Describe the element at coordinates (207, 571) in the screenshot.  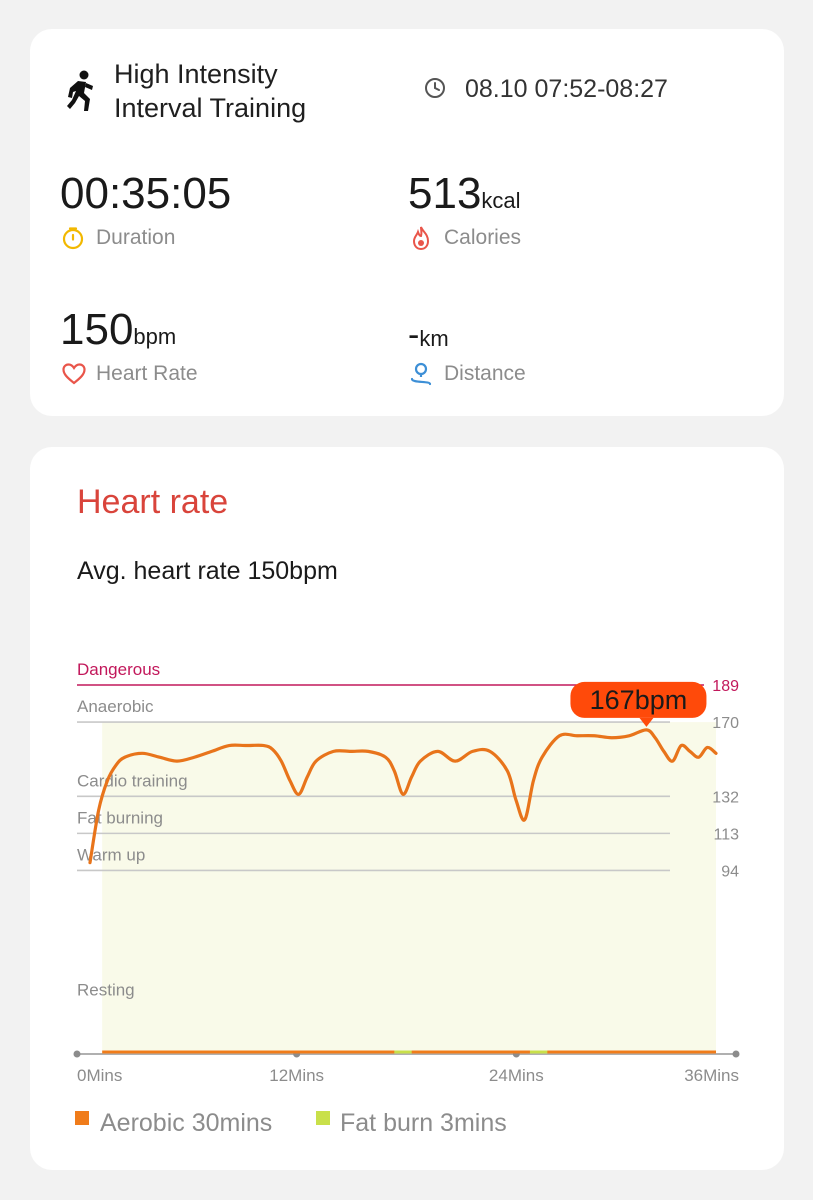
I see `average-heart-rate-text: Avg. heart rate 150bpm` at that location.